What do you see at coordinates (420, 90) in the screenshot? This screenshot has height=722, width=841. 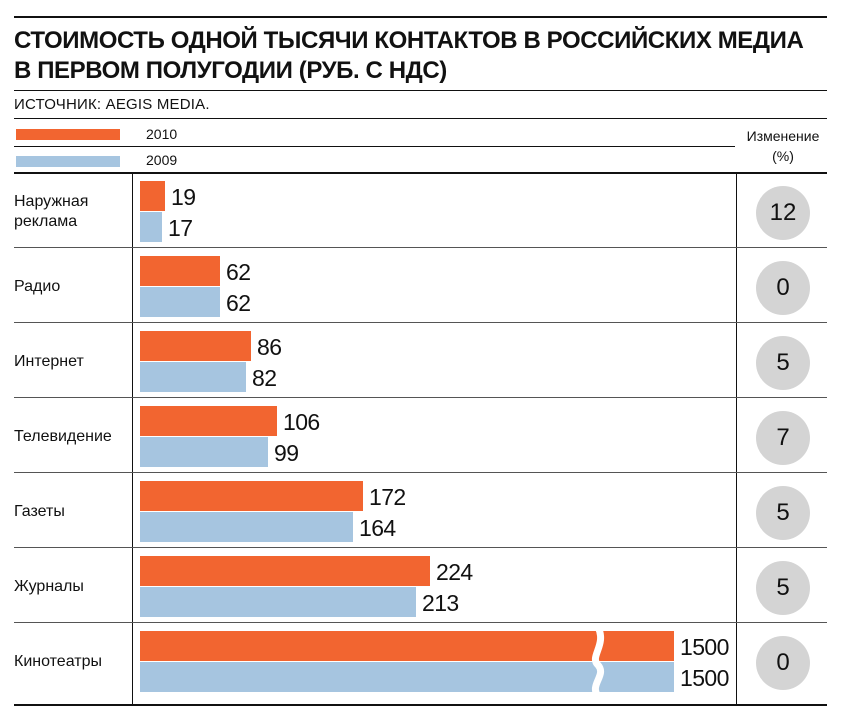 I see `title-rule` at bounding box center [420, 90].